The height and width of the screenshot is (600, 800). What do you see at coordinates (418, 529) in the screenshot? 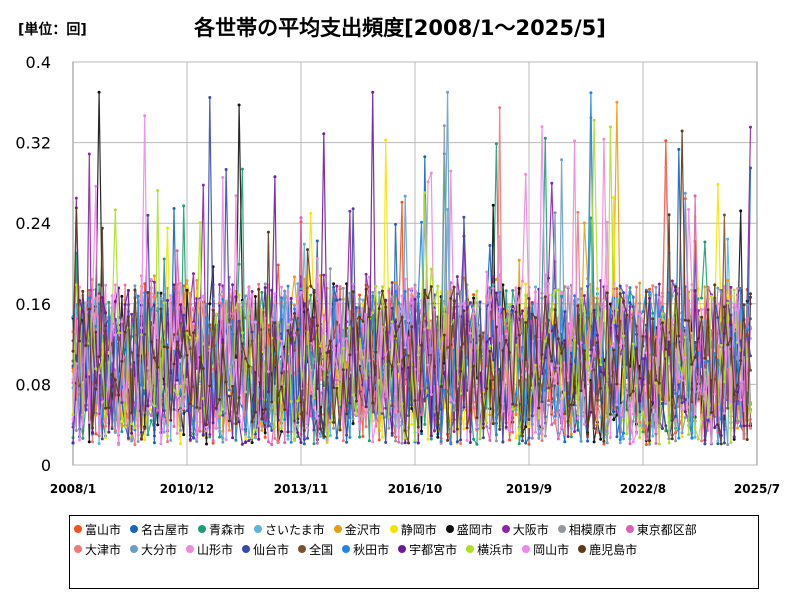
I see `legend-label: 静岡市` at bounding box center [418, 529].